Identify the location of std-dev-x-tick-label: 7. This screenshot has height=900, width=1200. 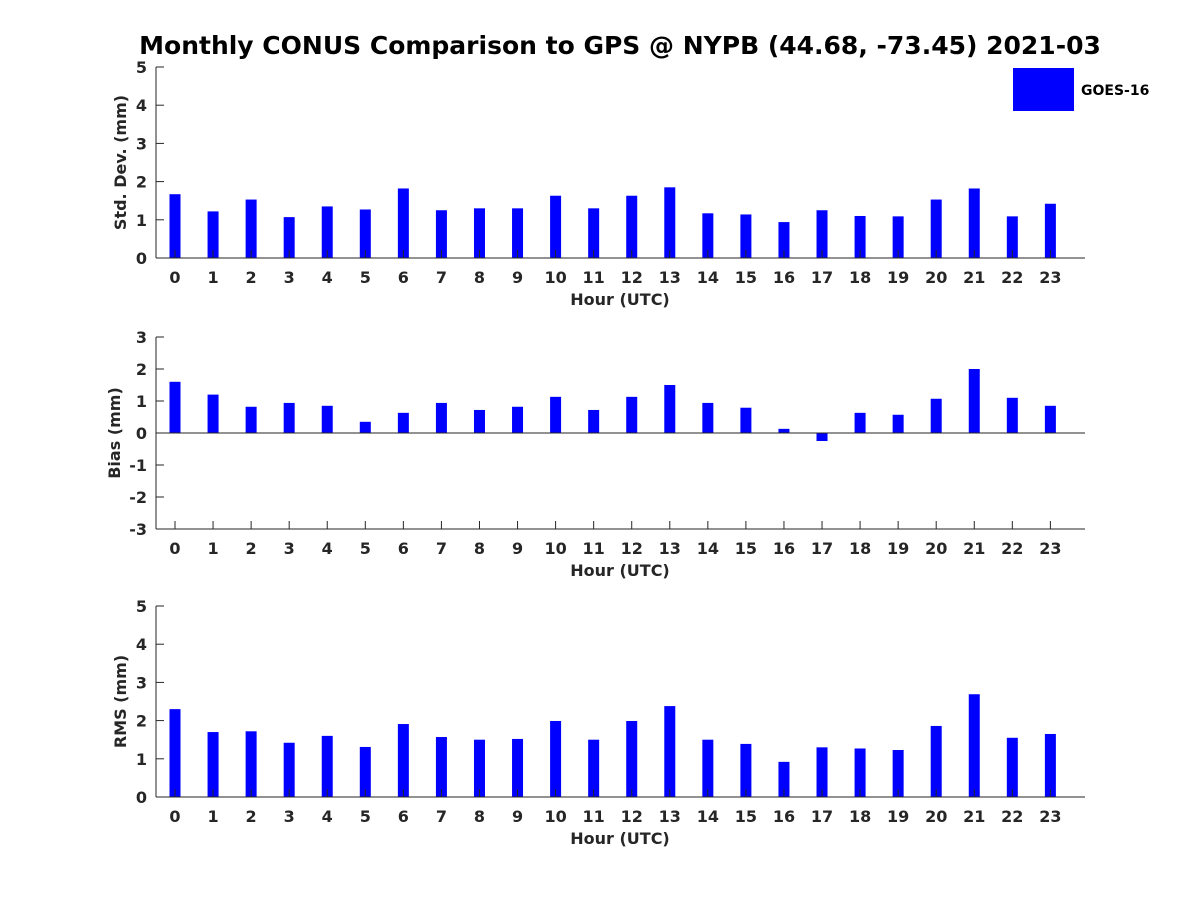
(441, 277).